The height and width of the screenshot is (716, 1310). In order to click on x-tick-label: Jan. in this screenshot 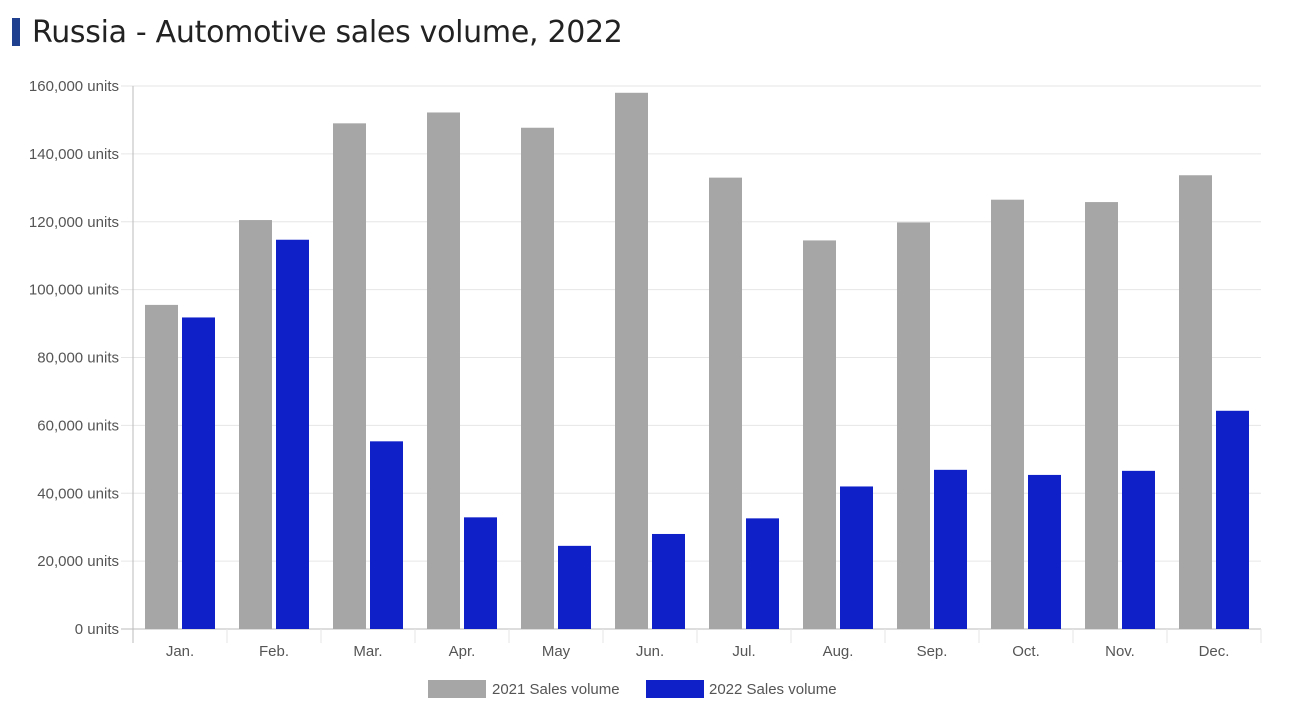, I will do `click(180, 651)`.